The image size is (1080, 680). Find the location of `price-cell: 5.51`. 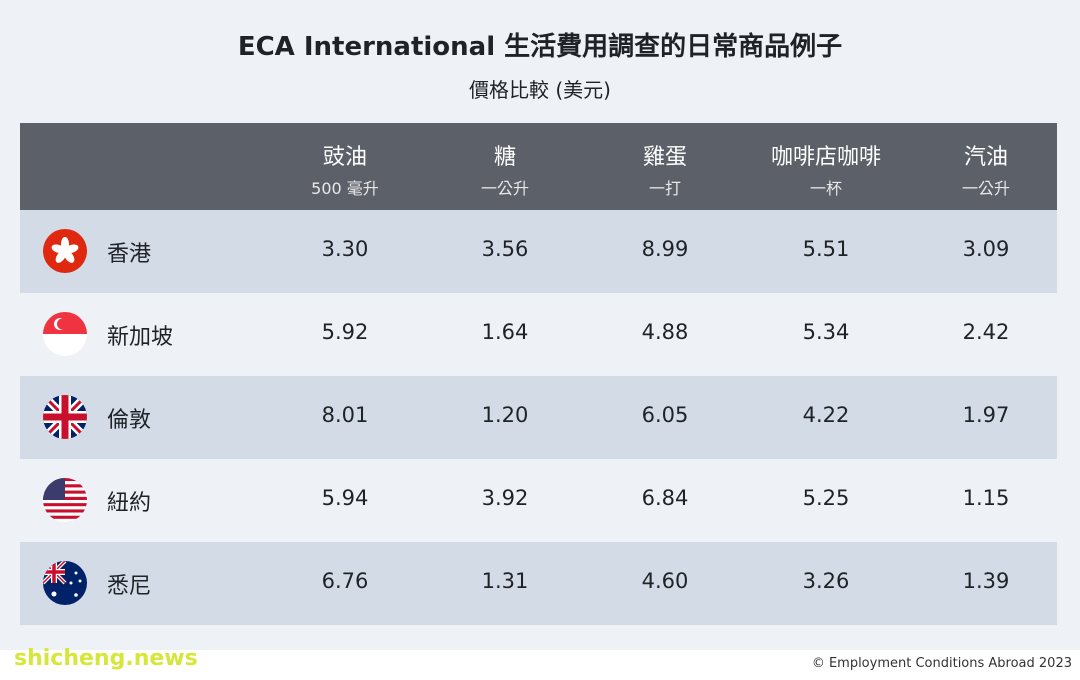

price-cell: 5.51 is located at coordinates (826, 249).